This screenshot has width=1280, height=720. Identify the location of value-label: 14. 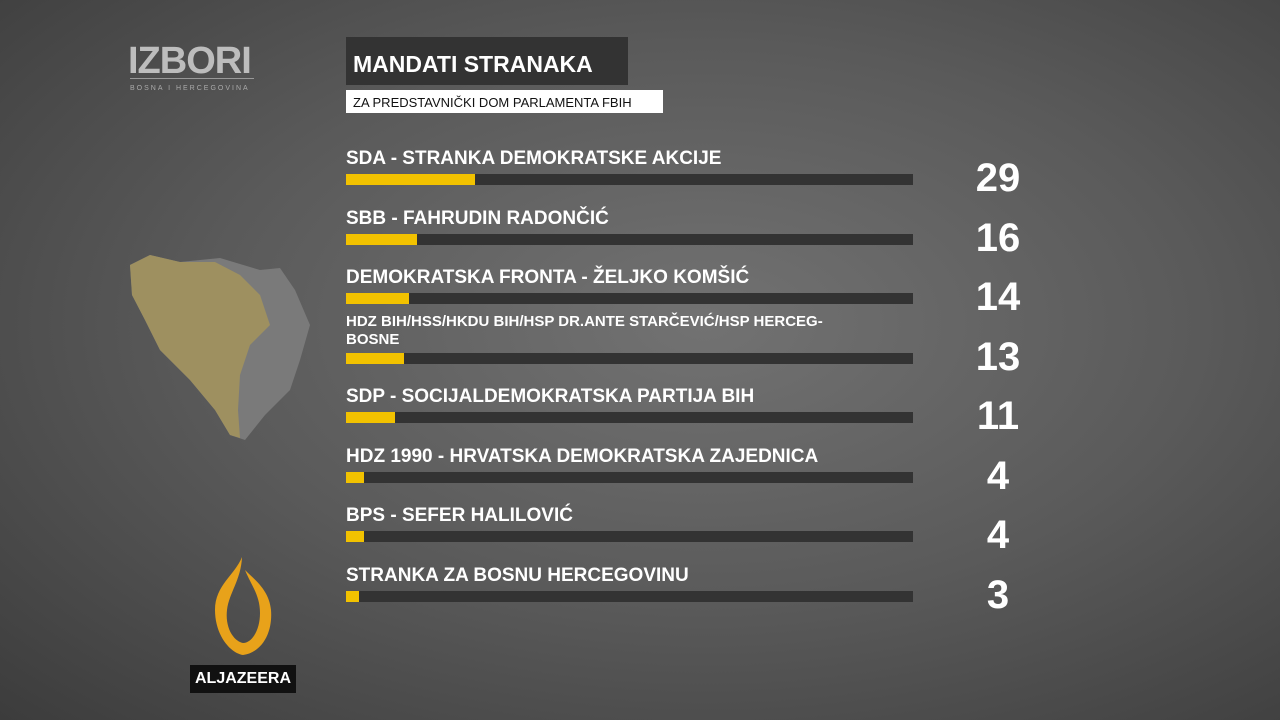
(998, 297).